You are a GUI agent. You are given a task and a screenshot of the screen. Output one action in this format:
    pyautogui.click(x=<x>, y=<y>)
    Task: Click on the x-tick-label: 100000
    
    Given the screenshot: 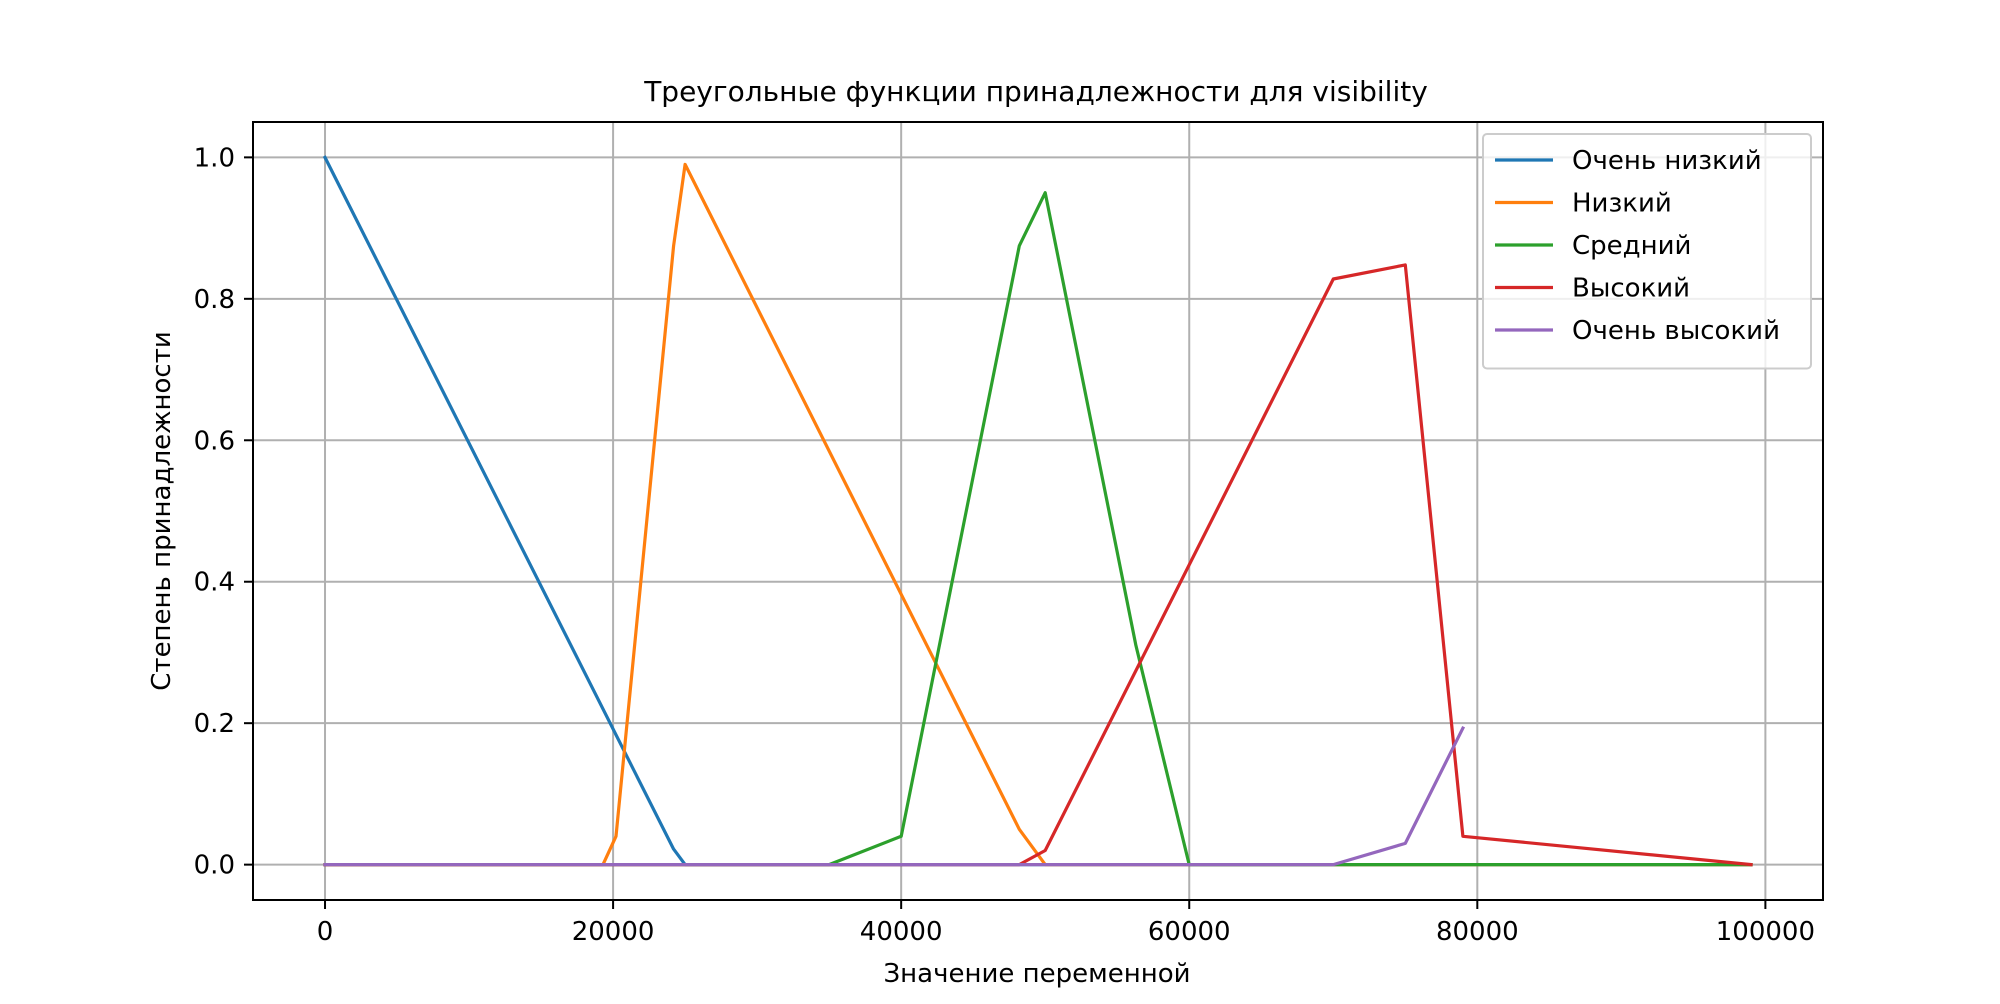 What is the action you would take?
    pyautogui.click(x=1765, y=932)
    